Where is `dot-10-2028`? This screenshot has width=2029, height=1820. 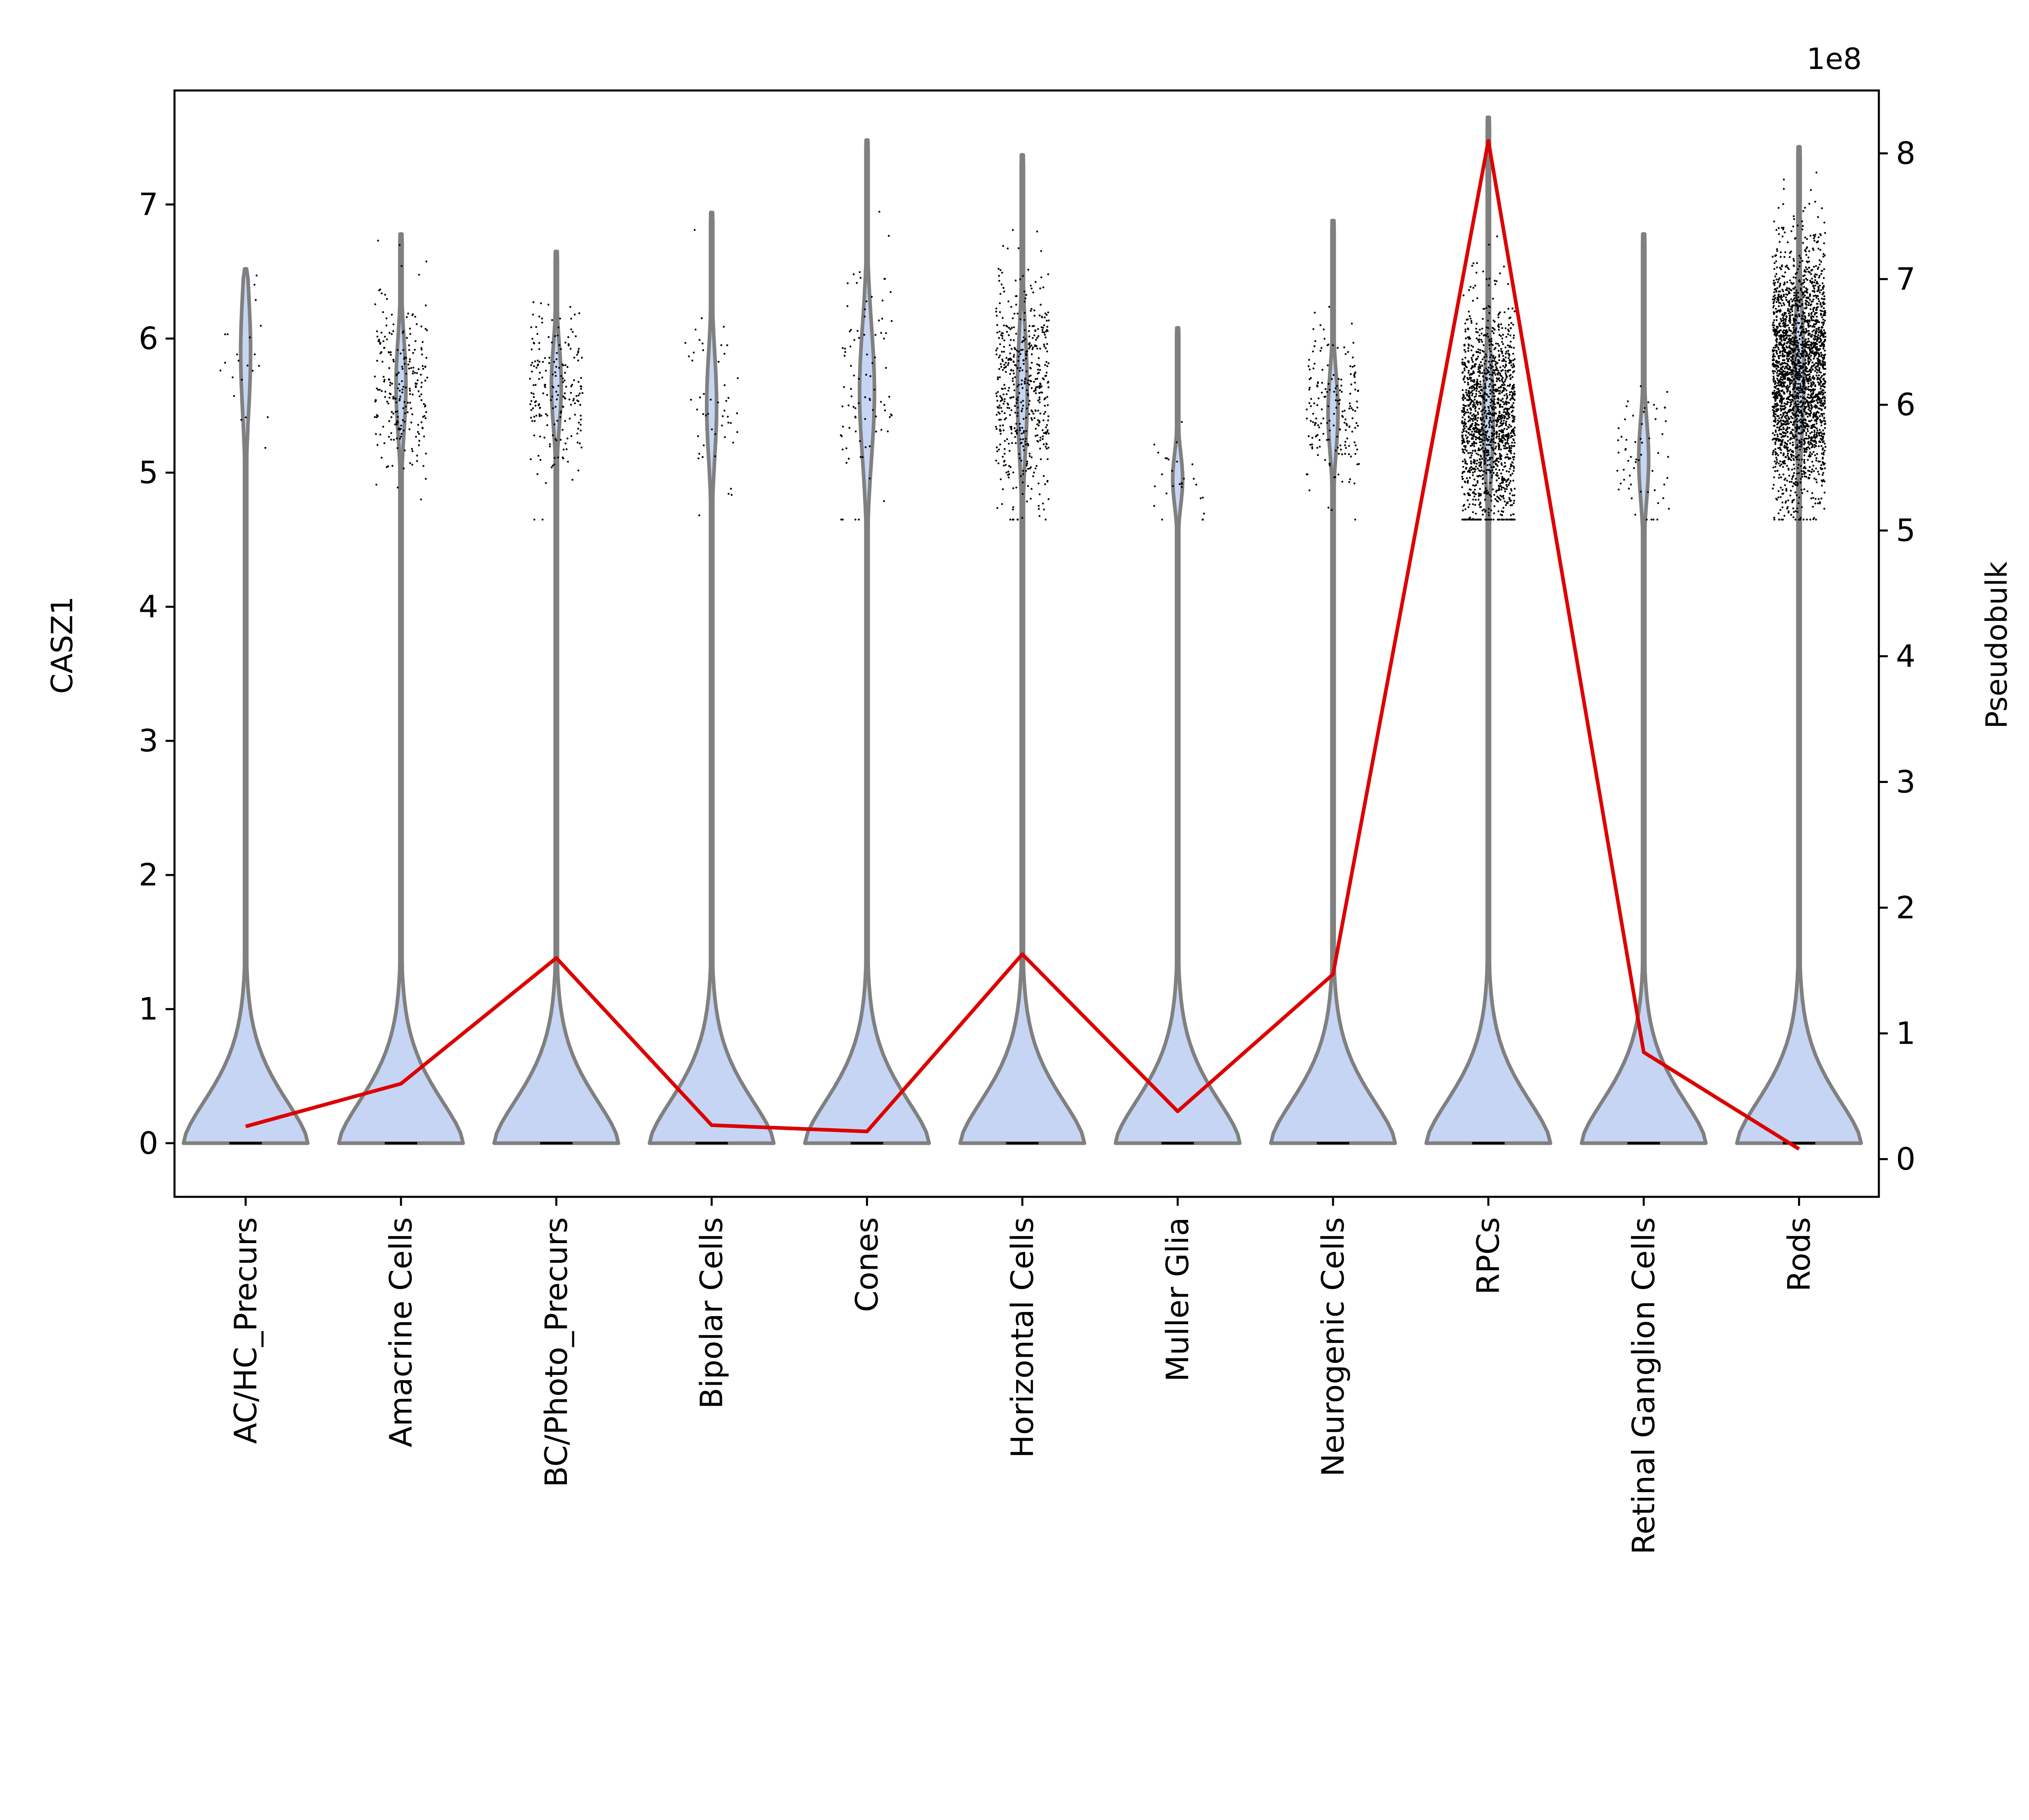 dot-10-2028 is located at coordinates (1790, 335).